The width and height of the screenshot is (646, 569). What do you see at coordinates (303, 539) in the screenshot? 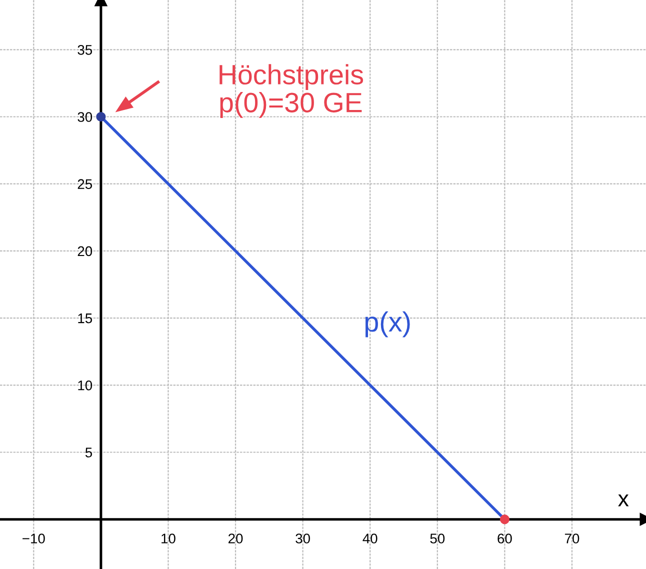
I see `x-tick-label: 30` at bounding box center [303, 539].